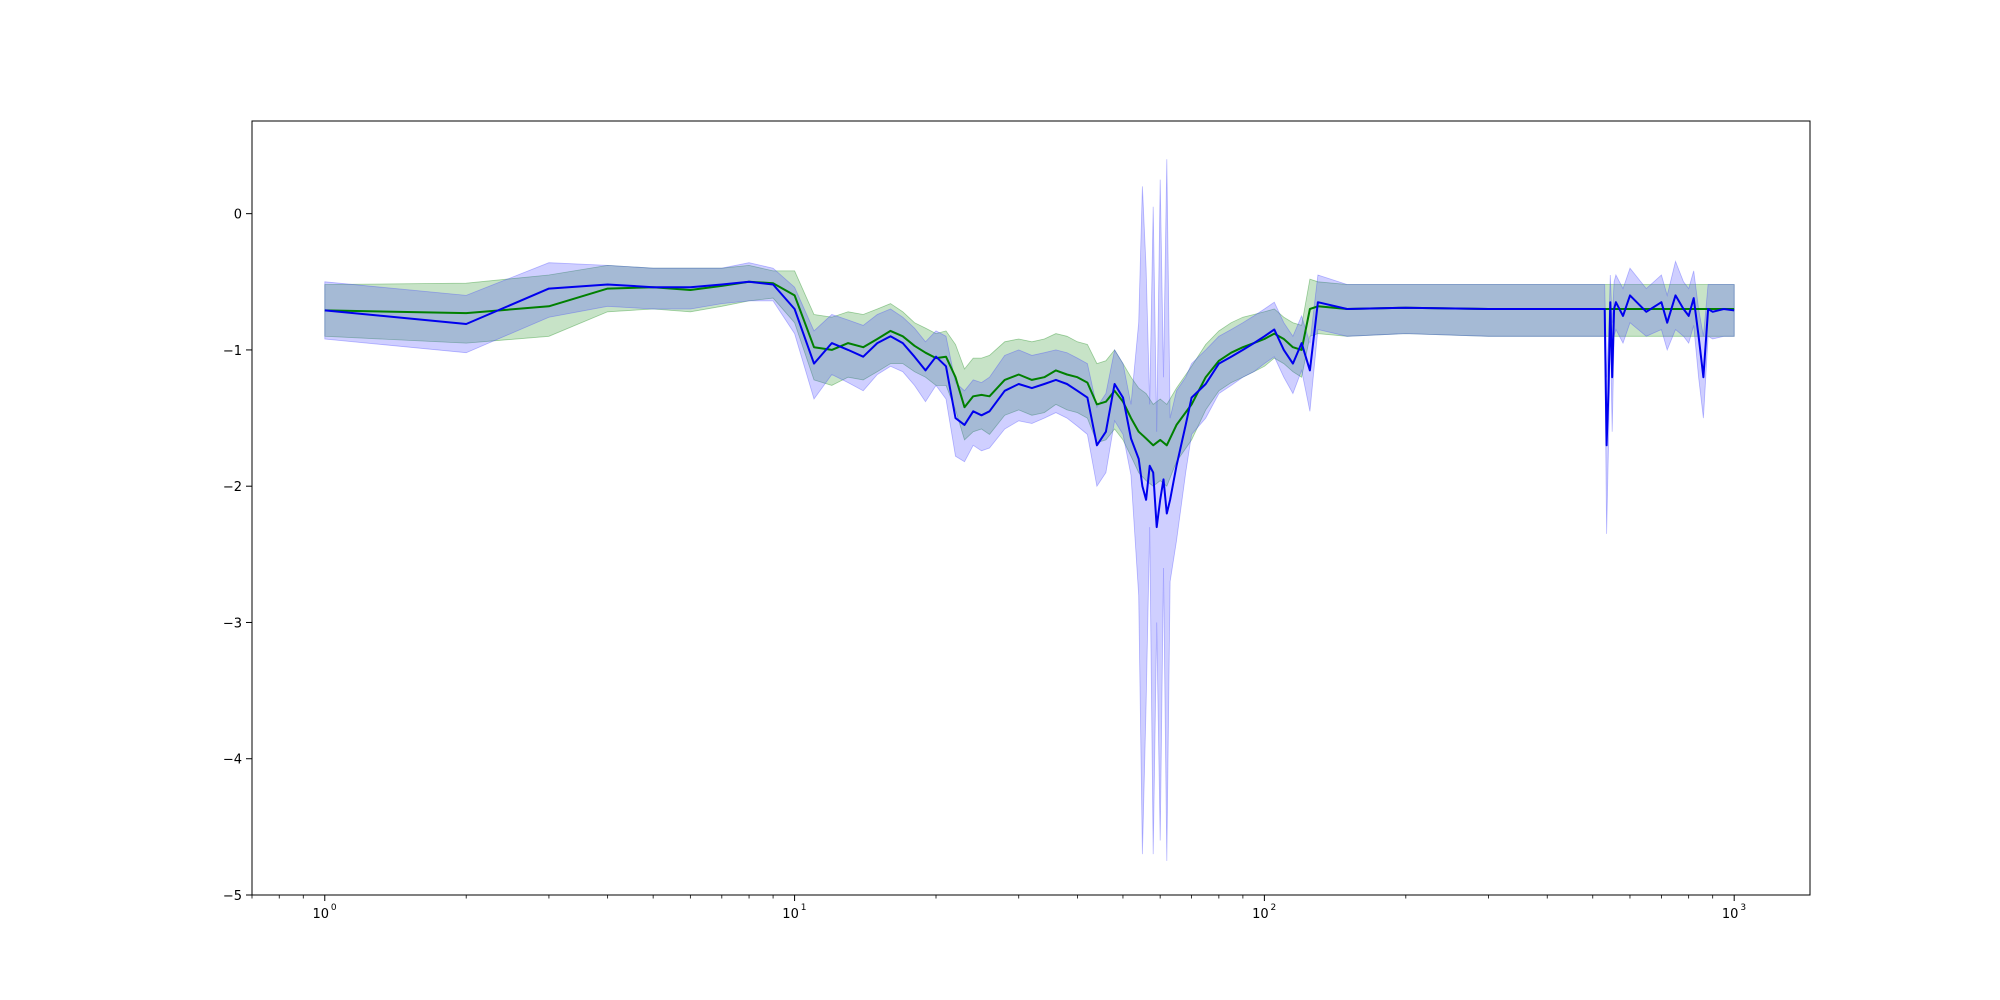 The width and height of the screenshot is (2000, 1000). Describe the element at coordinates (237, 556) in the screenshot. I see `y-axis: 0 −1 −2 −3 −4 −5` at that location.